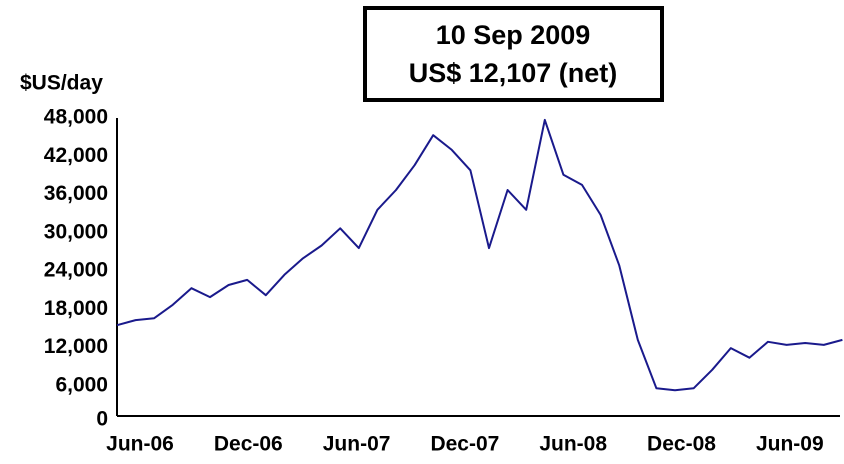 The image size is (844, 464). Describe the element at coordinates (76, 270) in the screenshot. I see `y-tick-label: 24,000` at that location.